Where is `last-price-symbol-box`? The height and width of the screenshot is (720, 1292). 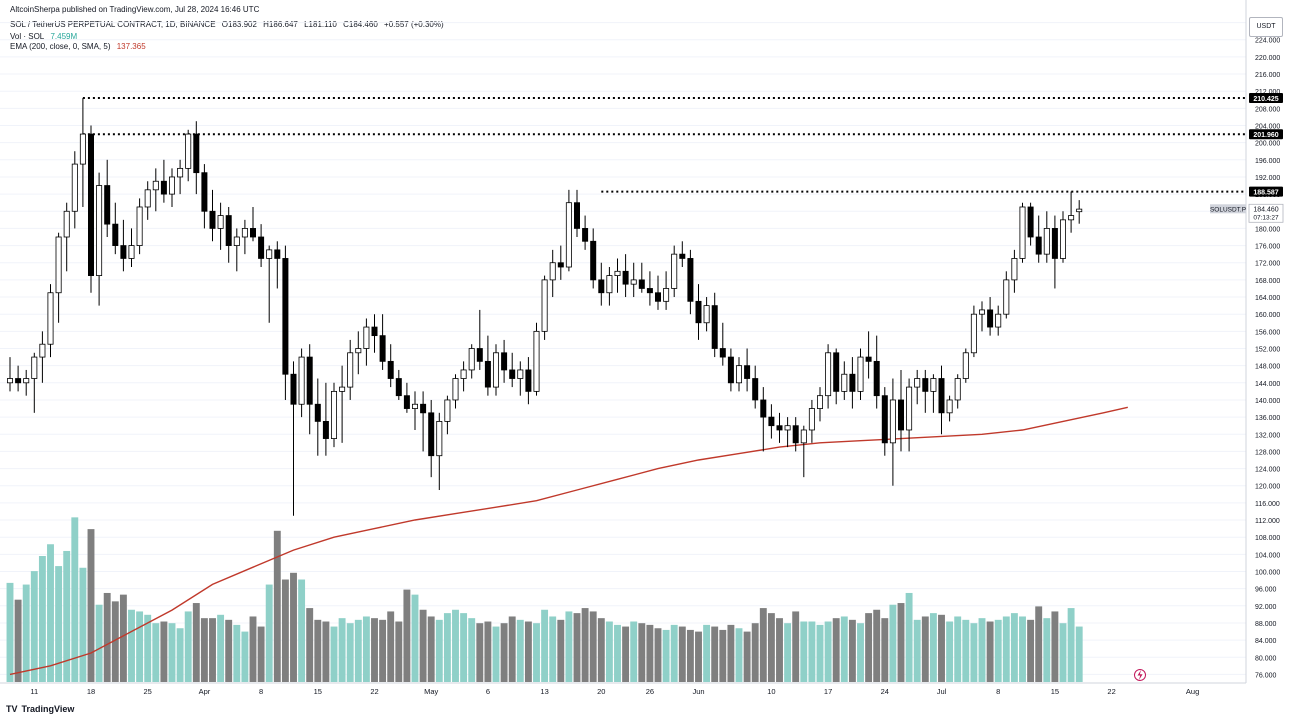
last-price-symbol-box is located at coordinates (1228, 209).